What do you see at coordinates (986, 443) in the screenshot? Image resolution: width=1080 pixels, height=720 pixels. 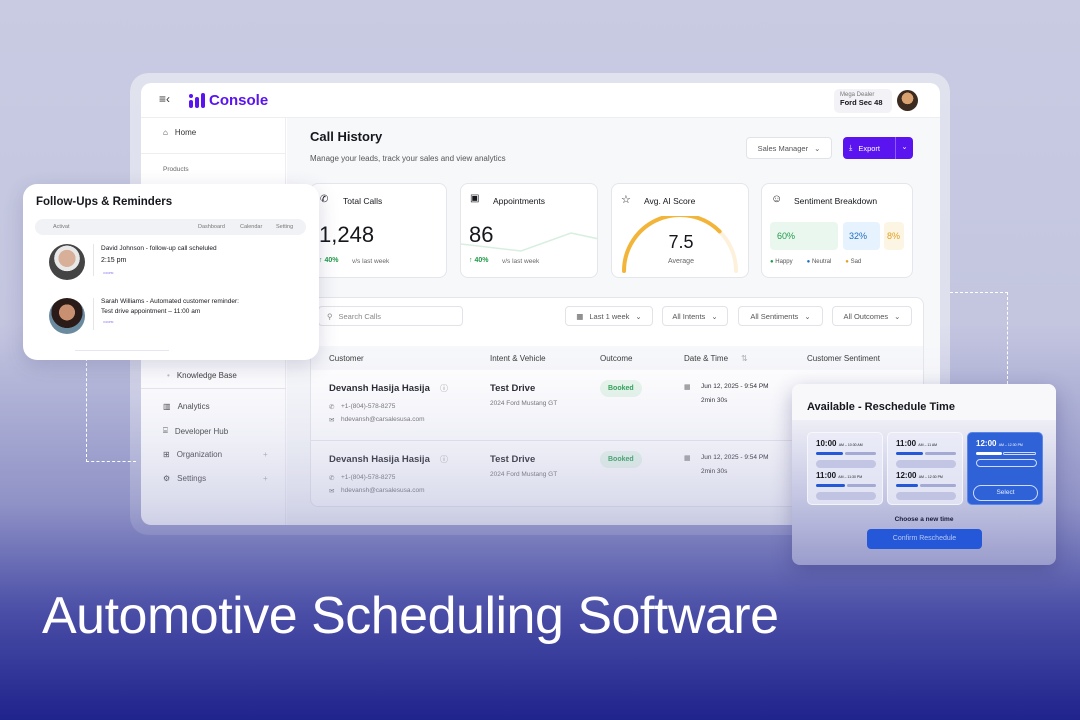 I see `slot-time: 12:00` at bounding box center [986, 443].